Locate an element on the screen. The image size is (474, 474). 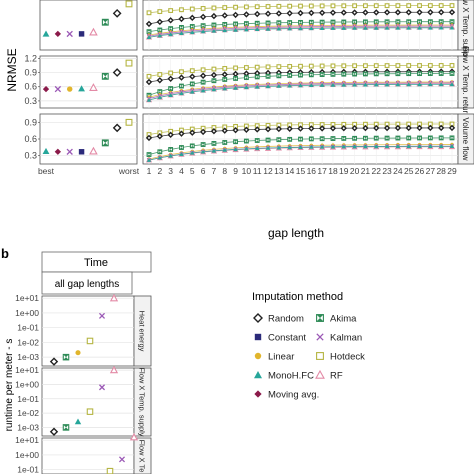
series-point-2-1-28-shape is located at coordinates (452, 128).